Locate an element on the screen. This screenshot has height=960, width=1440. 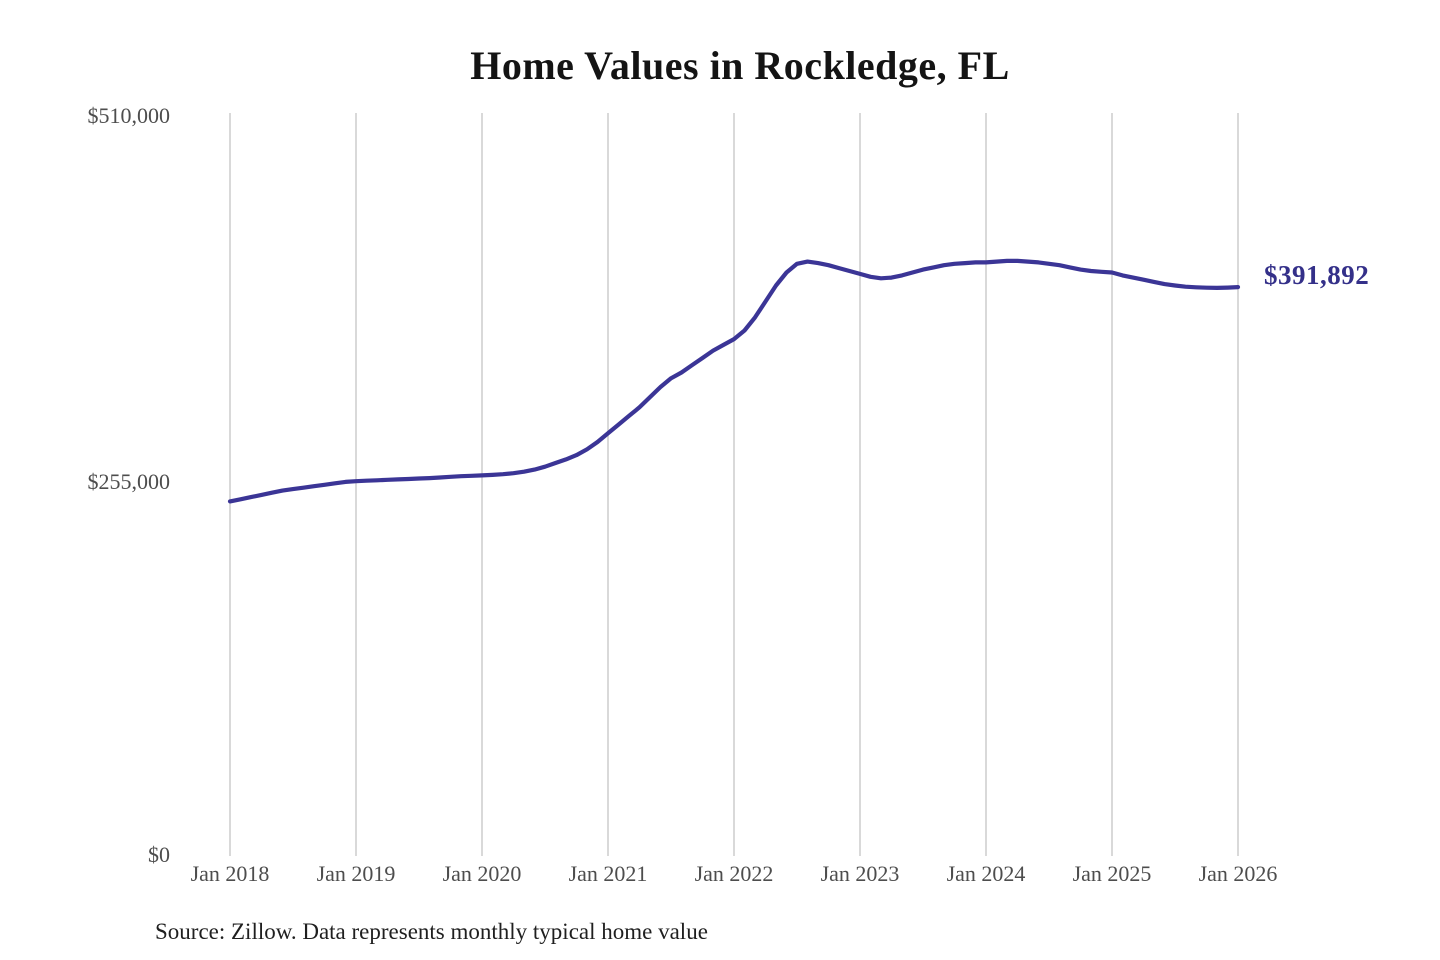
x-tick-label-2021: Jan 2021 is located at coordinates (608, 873).